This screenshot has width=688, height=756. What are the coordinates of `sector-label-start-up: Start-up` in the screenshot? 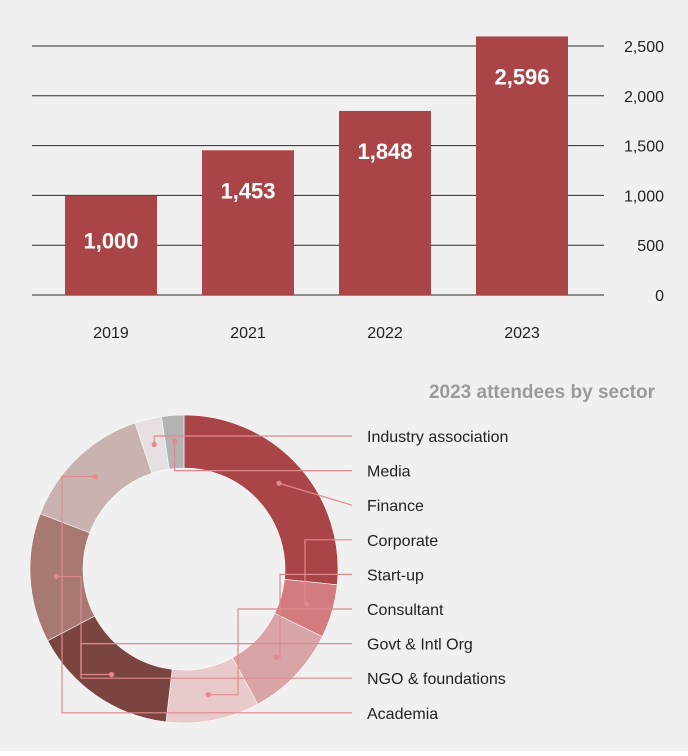 It's located at (395, 575).